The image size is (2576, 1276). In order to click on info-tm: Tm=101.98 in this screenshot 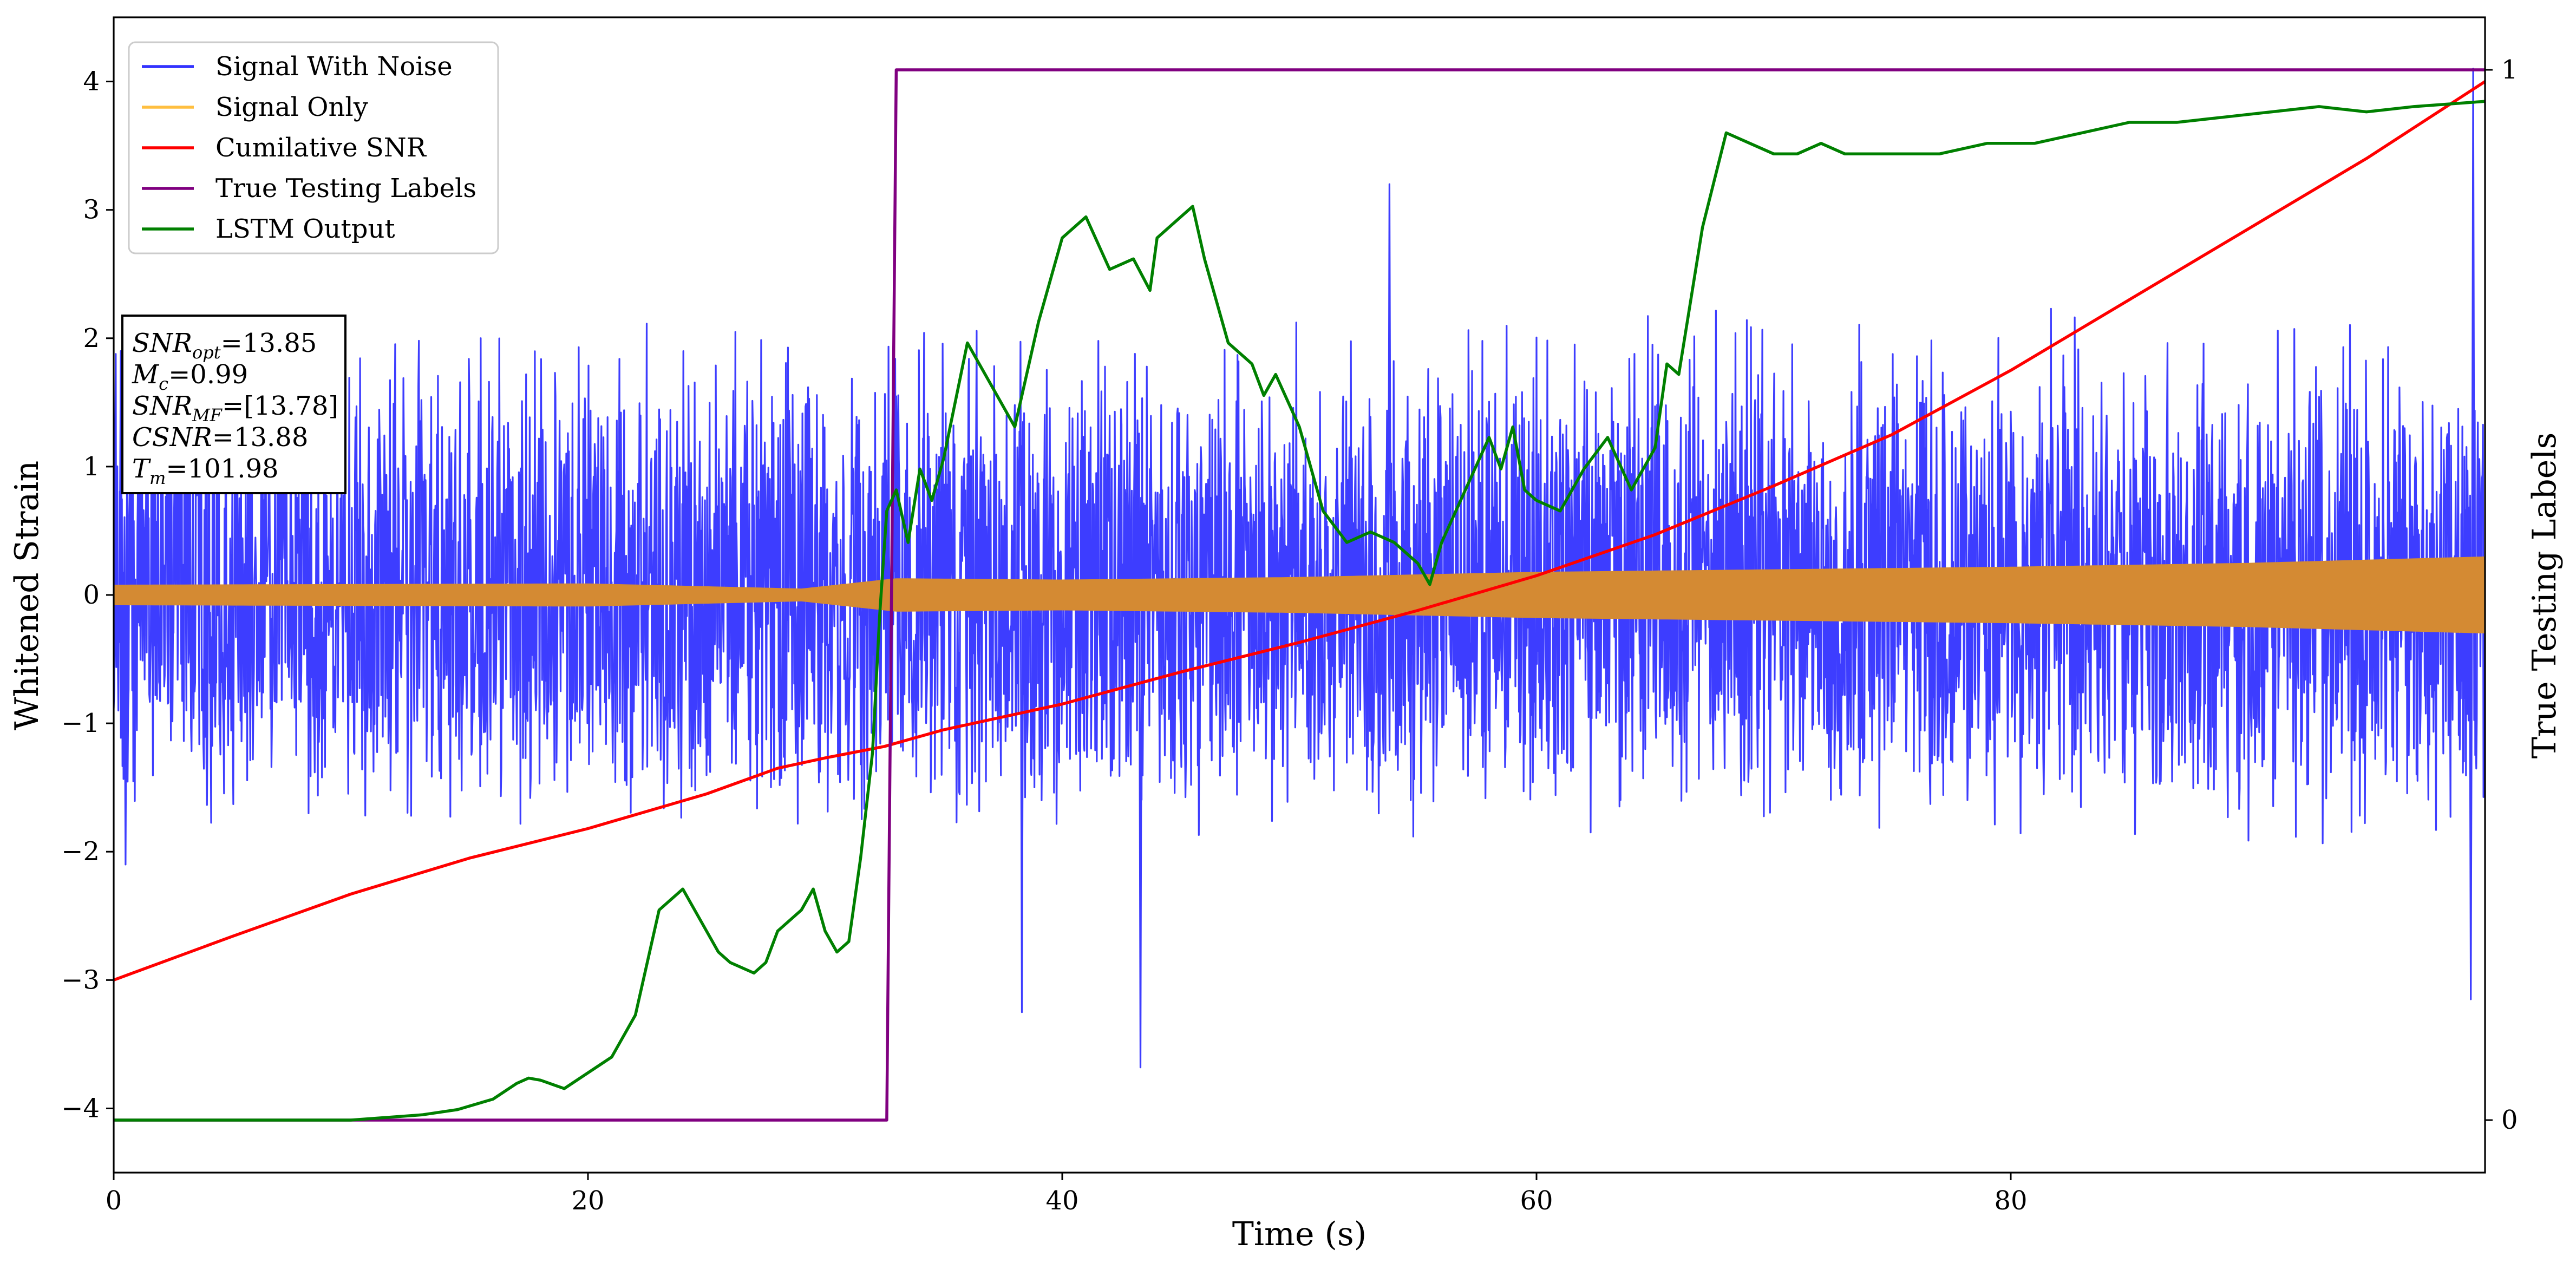, I will do `click(206, 471)`.